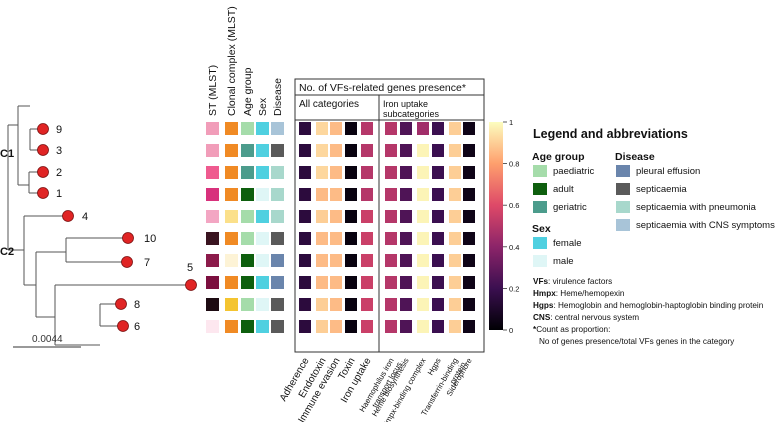  Describe the element at coordinates (405, 104) in the screenshot. I see `iron-subcategories-label-1: Iron uptake` at that location.